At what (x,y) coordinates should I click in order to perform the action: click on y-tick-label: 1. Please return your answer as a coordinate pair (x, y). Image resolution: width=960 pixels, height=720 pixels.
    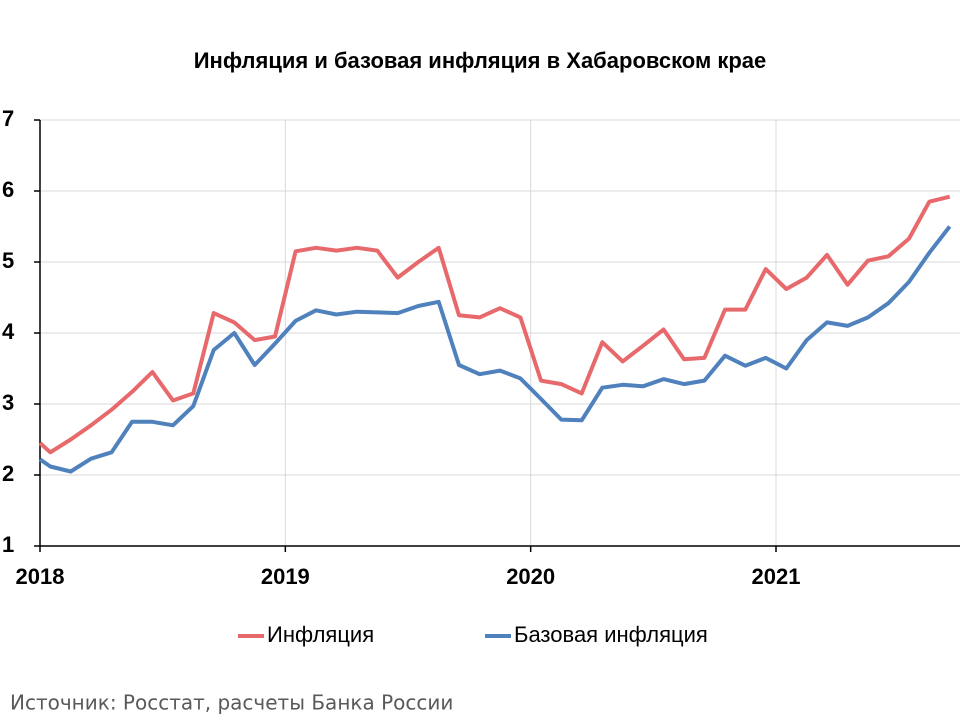
    Looking at the image, I should click on (8, 544).